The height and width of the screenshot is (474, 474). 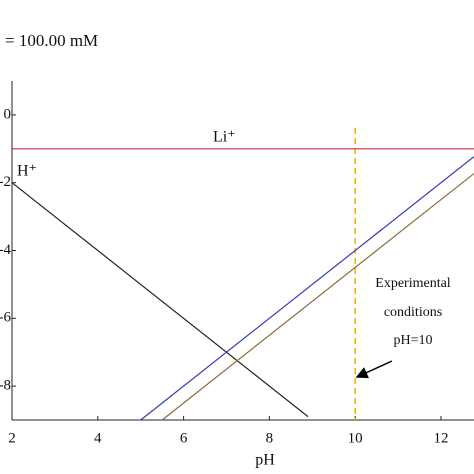 I want to click on annotation: Experimental, so click(x=413, y=283).